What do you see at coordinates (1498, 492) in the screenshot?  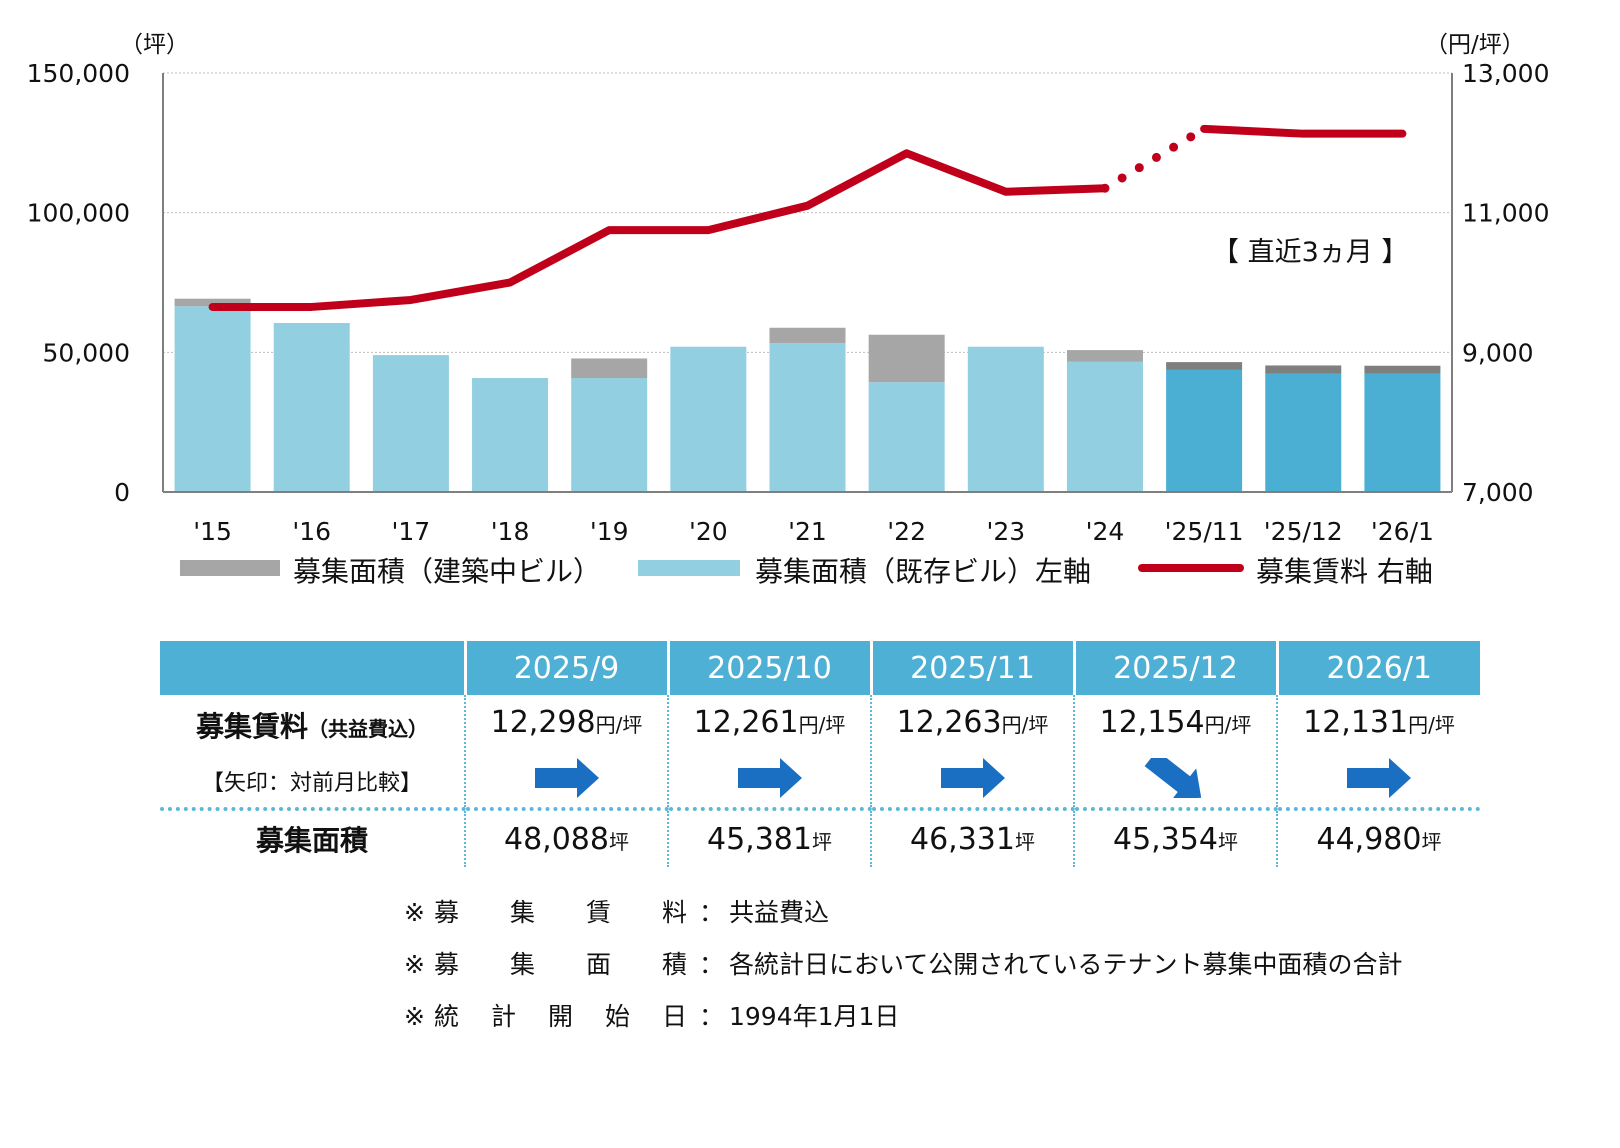 I see `right-tick-label: 7,000` at bounding box center [1498, 492].